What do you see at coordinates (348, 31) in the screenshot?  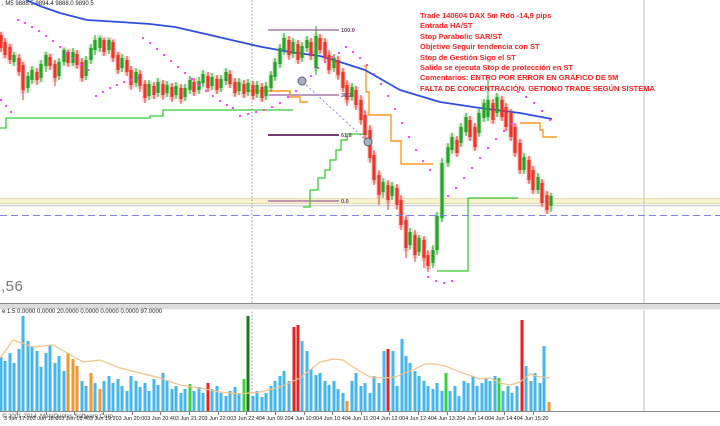 I see `svg-text: 100.0` at bounding box center [348, 31].